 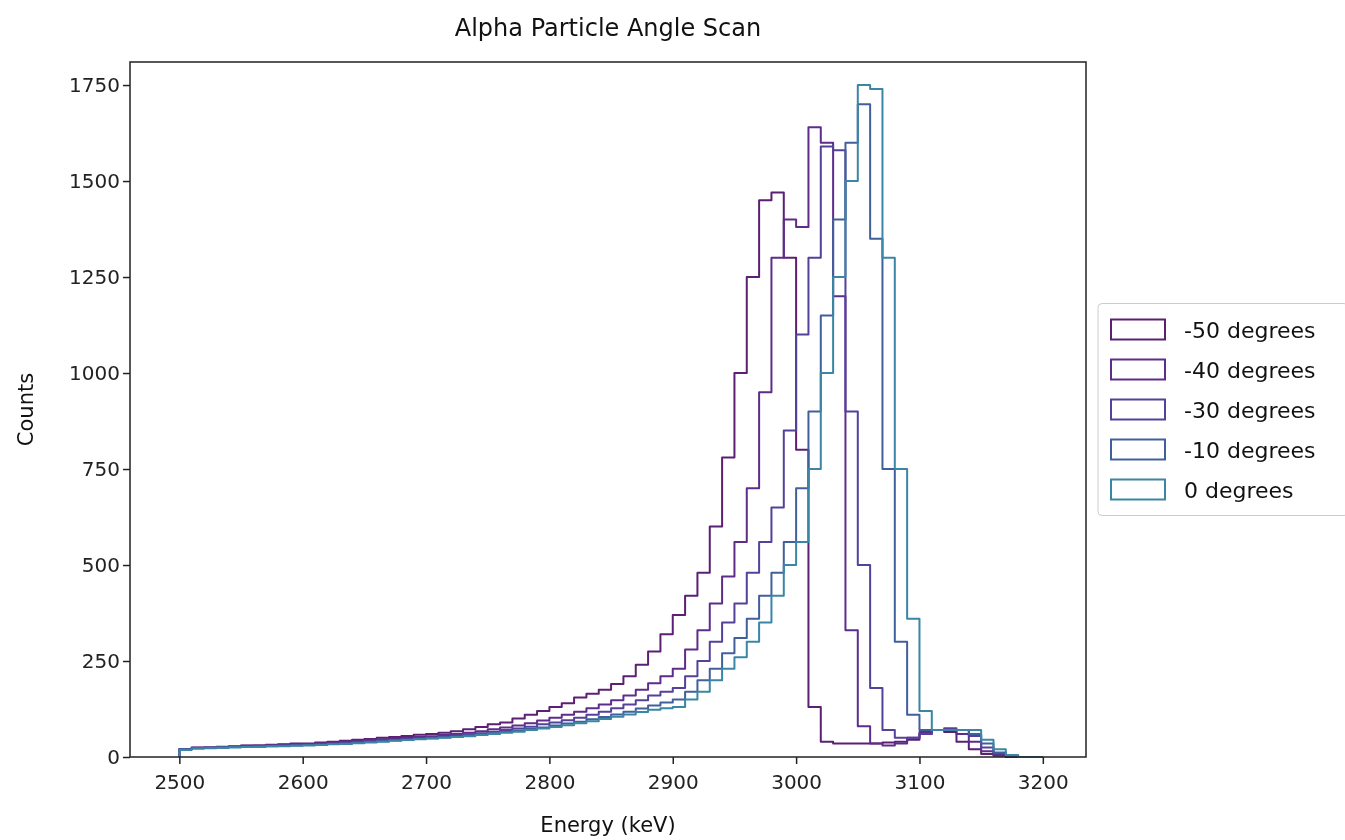 I want to click on x-tick-label: 3000, so click(x=797, y=782).